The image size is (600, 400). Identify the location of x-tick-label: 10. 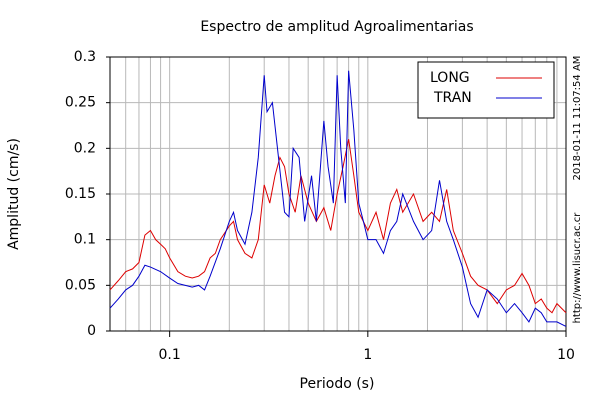
(566, 355).